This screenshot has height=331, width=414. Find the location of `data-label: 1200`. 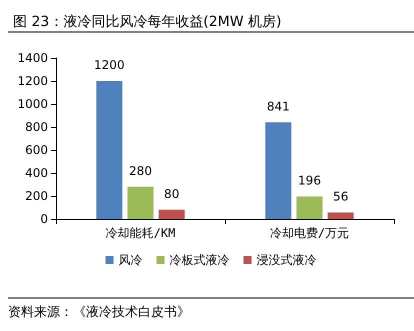

data-label: 1200 is located at coordinates (109, 65).